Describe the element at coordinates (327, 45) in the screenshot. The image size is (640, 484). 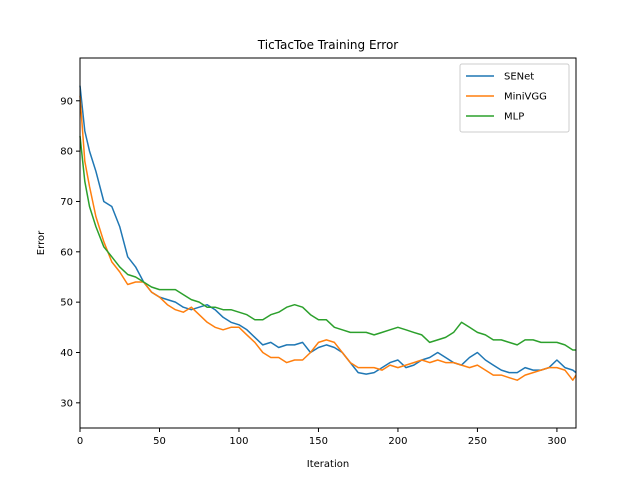
I see `chart-title: TicTacToe Training Error` at that location.